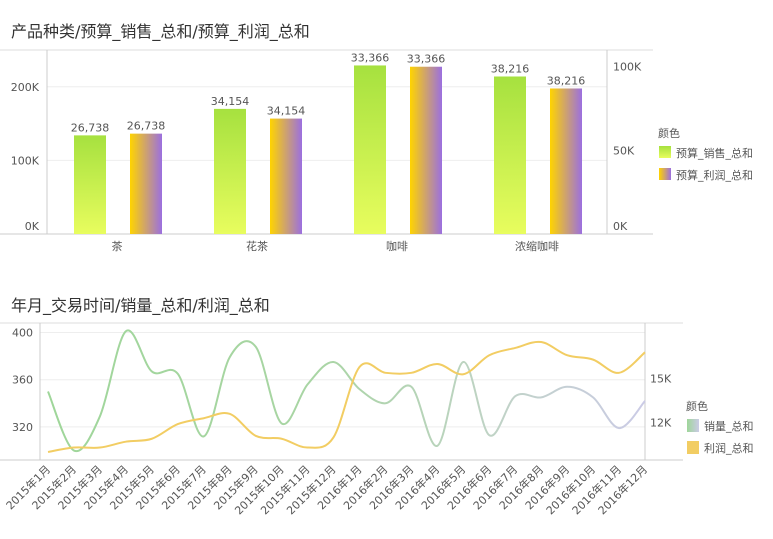  Describe the element at coordinates (714, 153) in the screenshot. I see `legend-label: 预算_销售_总和` at that location.